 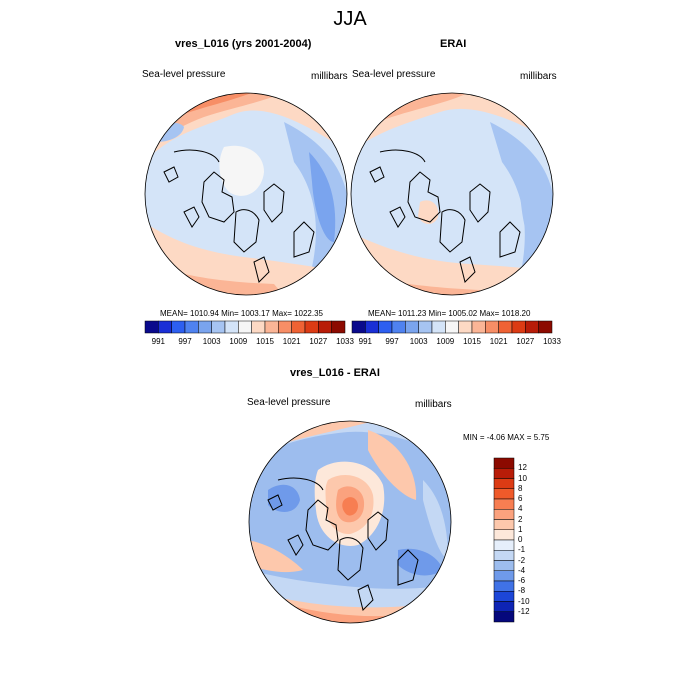 What do you see at coordinates (246, 194) in the screenshot?
I see `model-polar-map` at bounding box center [246, 194].